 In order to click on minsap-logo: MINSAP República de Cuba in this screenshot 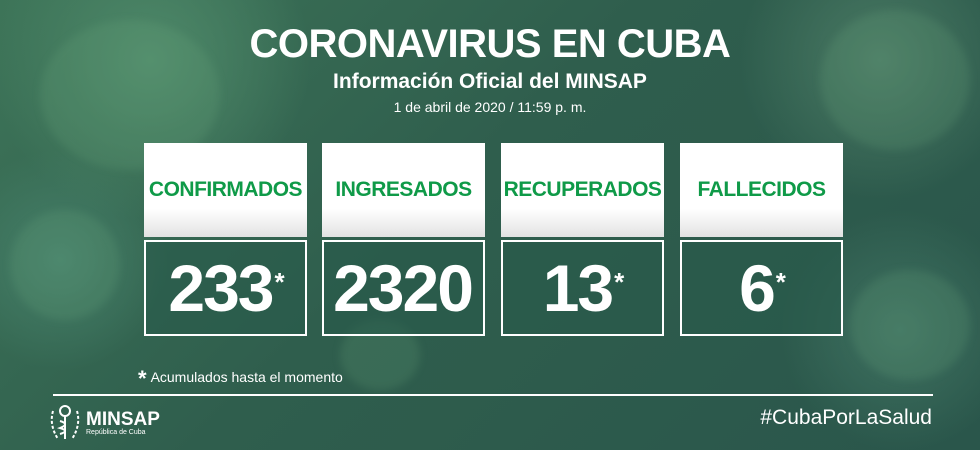, I will do `click(104, 423)`.